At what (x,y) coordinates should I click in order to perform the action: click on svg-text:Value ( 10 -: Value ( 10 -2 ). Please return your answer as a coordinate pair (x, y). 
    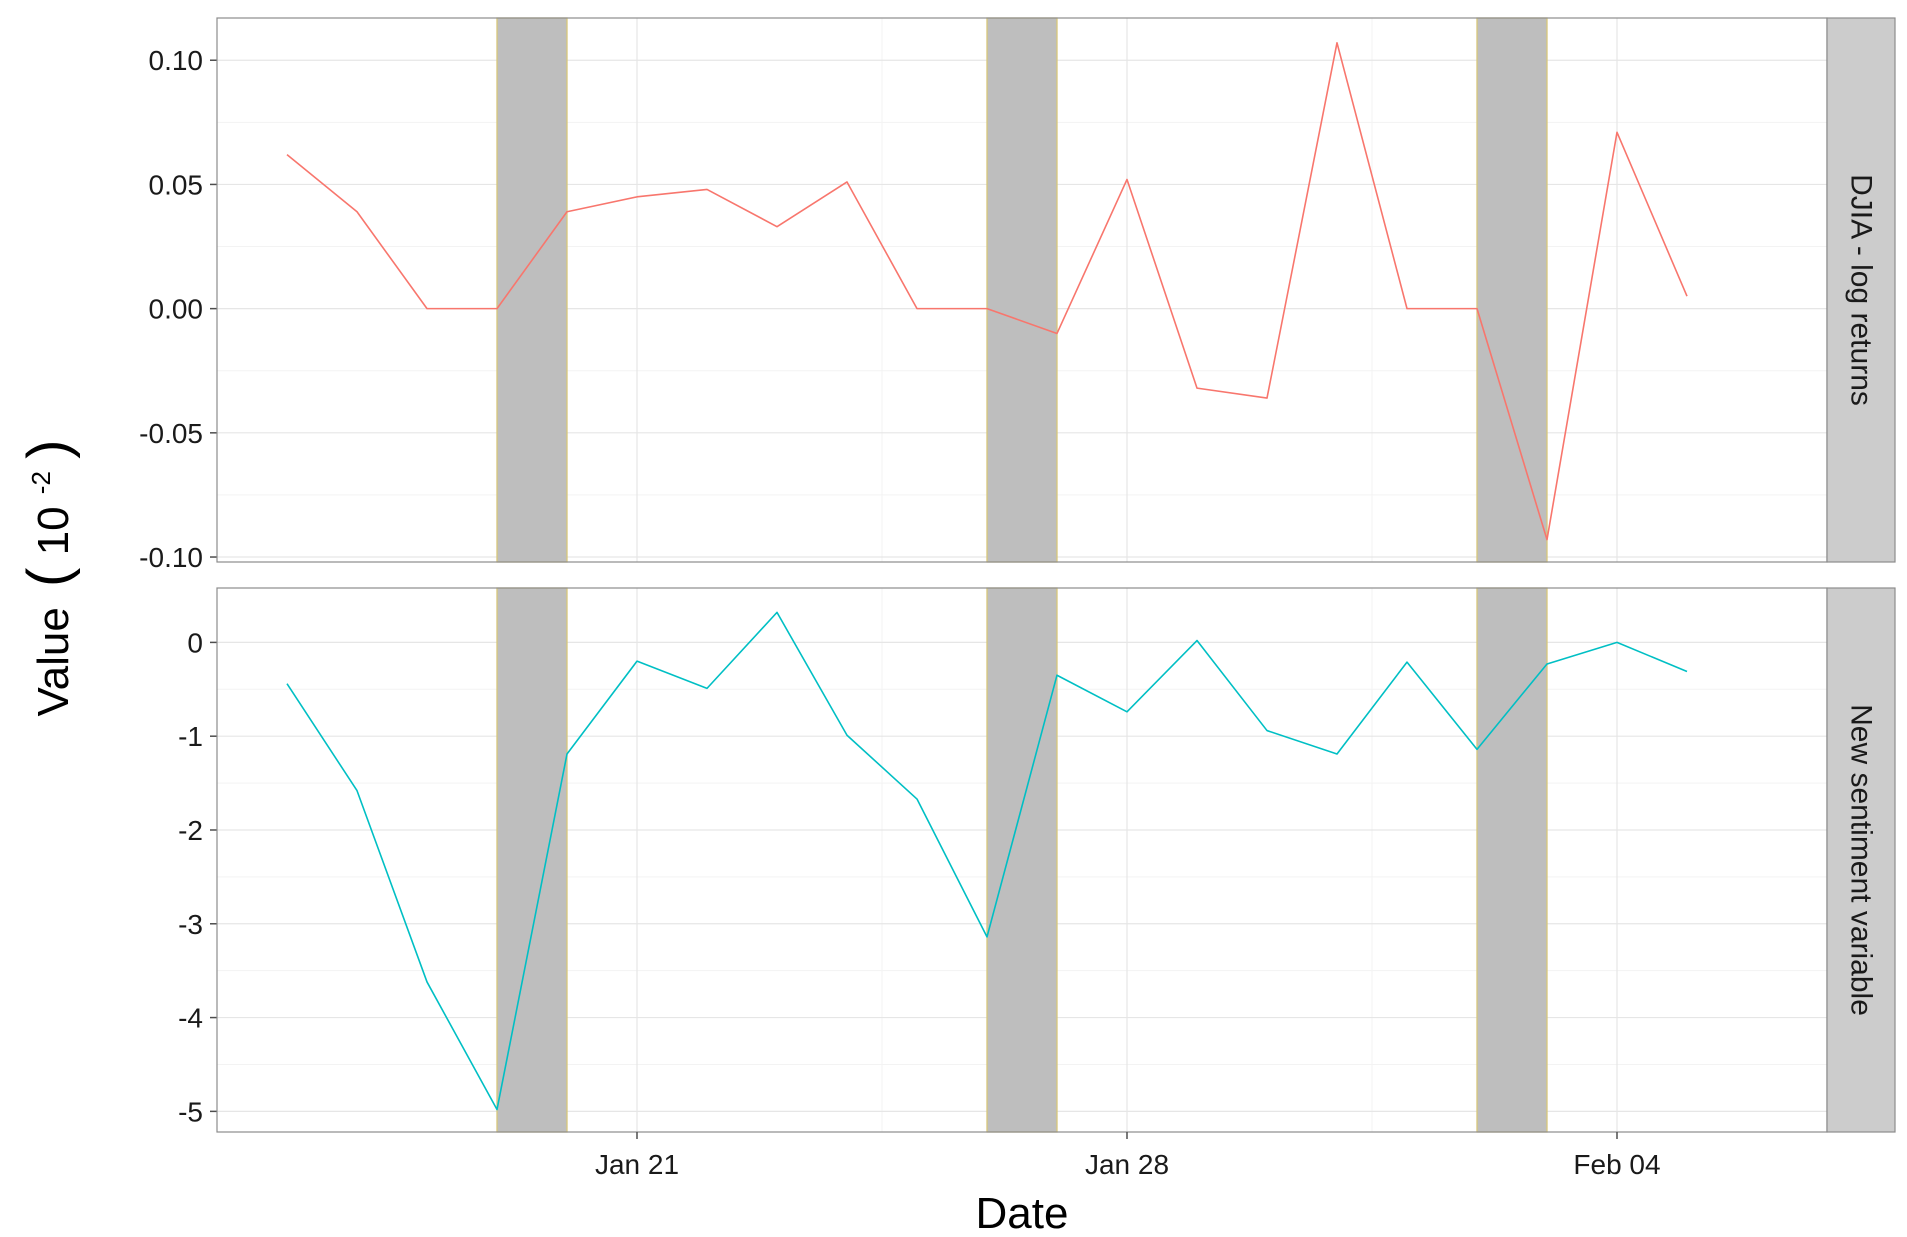
    Looking at the image, I should click on (46, 578).